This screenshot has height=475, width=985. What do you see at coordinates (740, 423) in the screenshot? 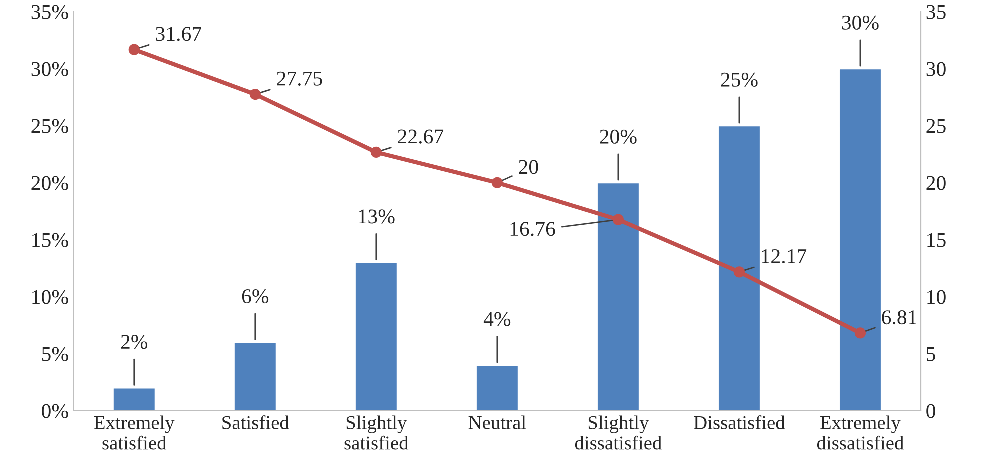
I see `x-tick-label: Dissatisfied` at bounding box center [740, 423].